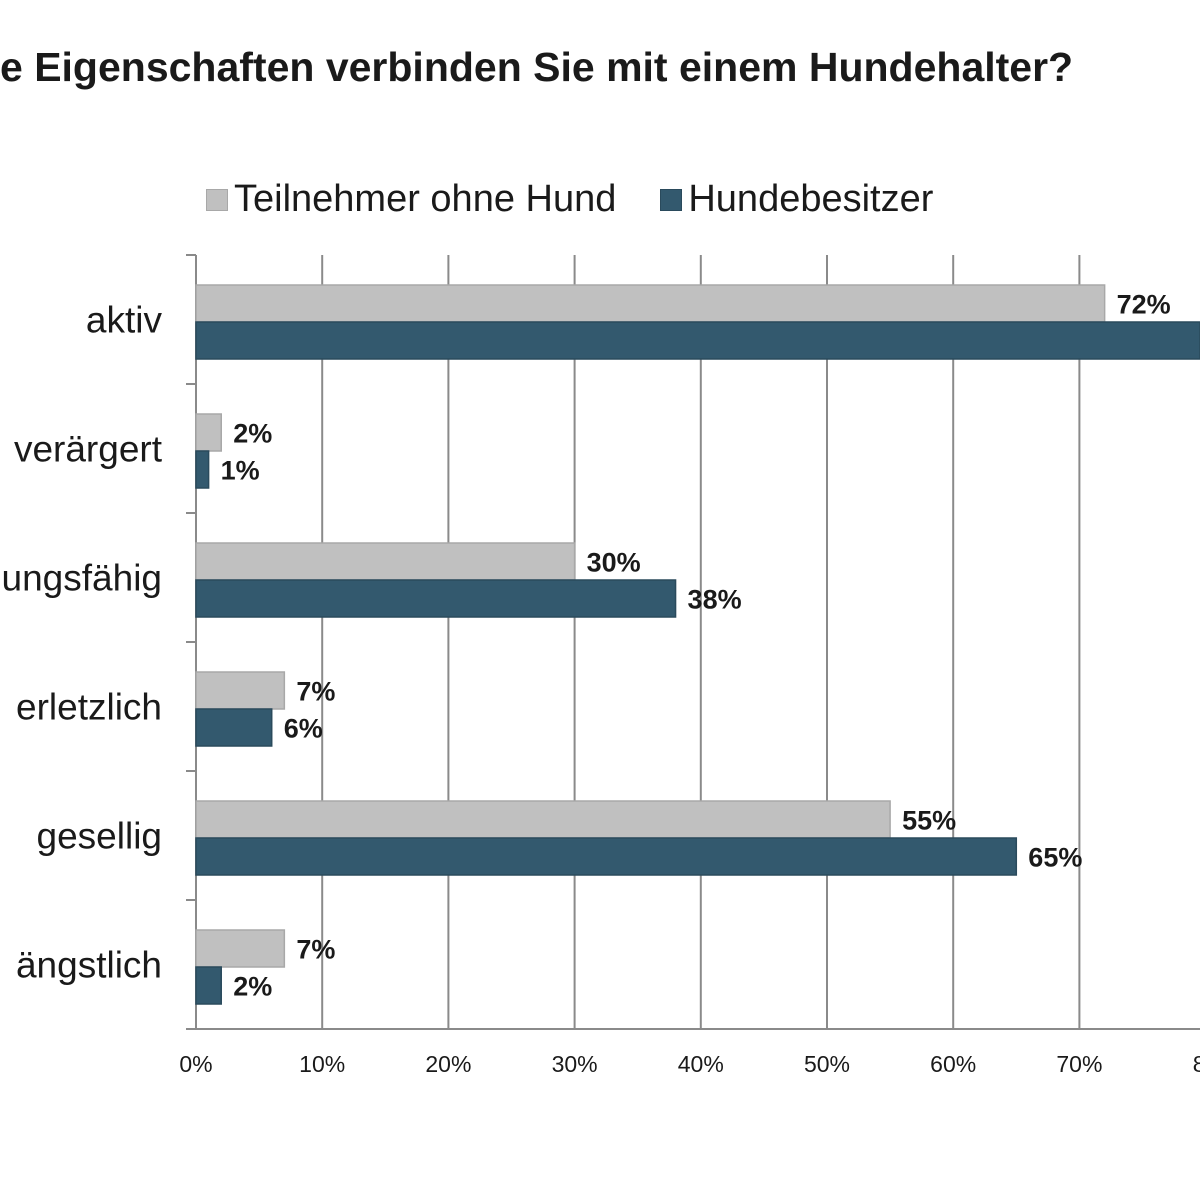 Image resolution: width=1200 pixels, height=1200 pixels. Describe the element at coordinates (715, 600) in the screenshot. I see `value-label-hundebesitzer-2: 38%` at that location.